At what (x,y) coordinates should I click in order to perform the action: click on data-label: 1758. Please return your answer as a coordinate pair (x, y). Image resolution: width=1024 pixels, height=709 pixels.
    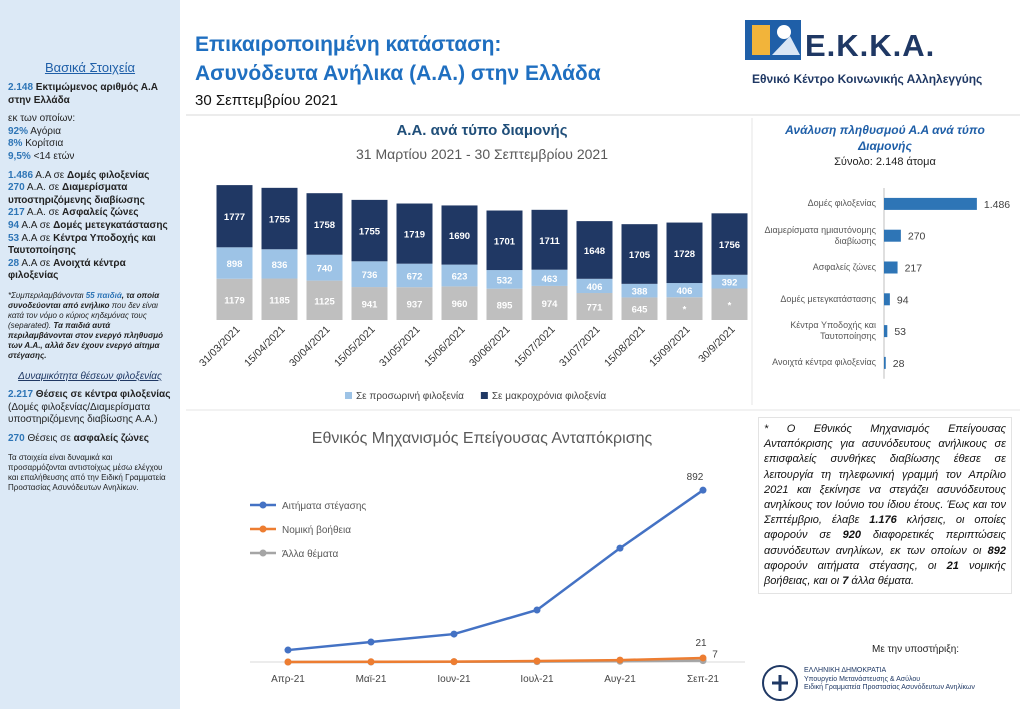
    Looking at the image, I should click on (324, 225).